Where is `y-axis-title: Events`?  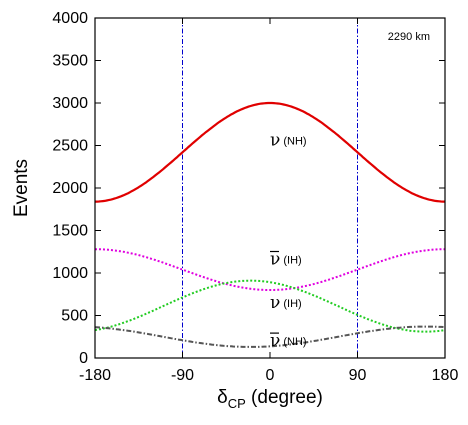 y-axis-title: Events is located at coordinates (21, 188).